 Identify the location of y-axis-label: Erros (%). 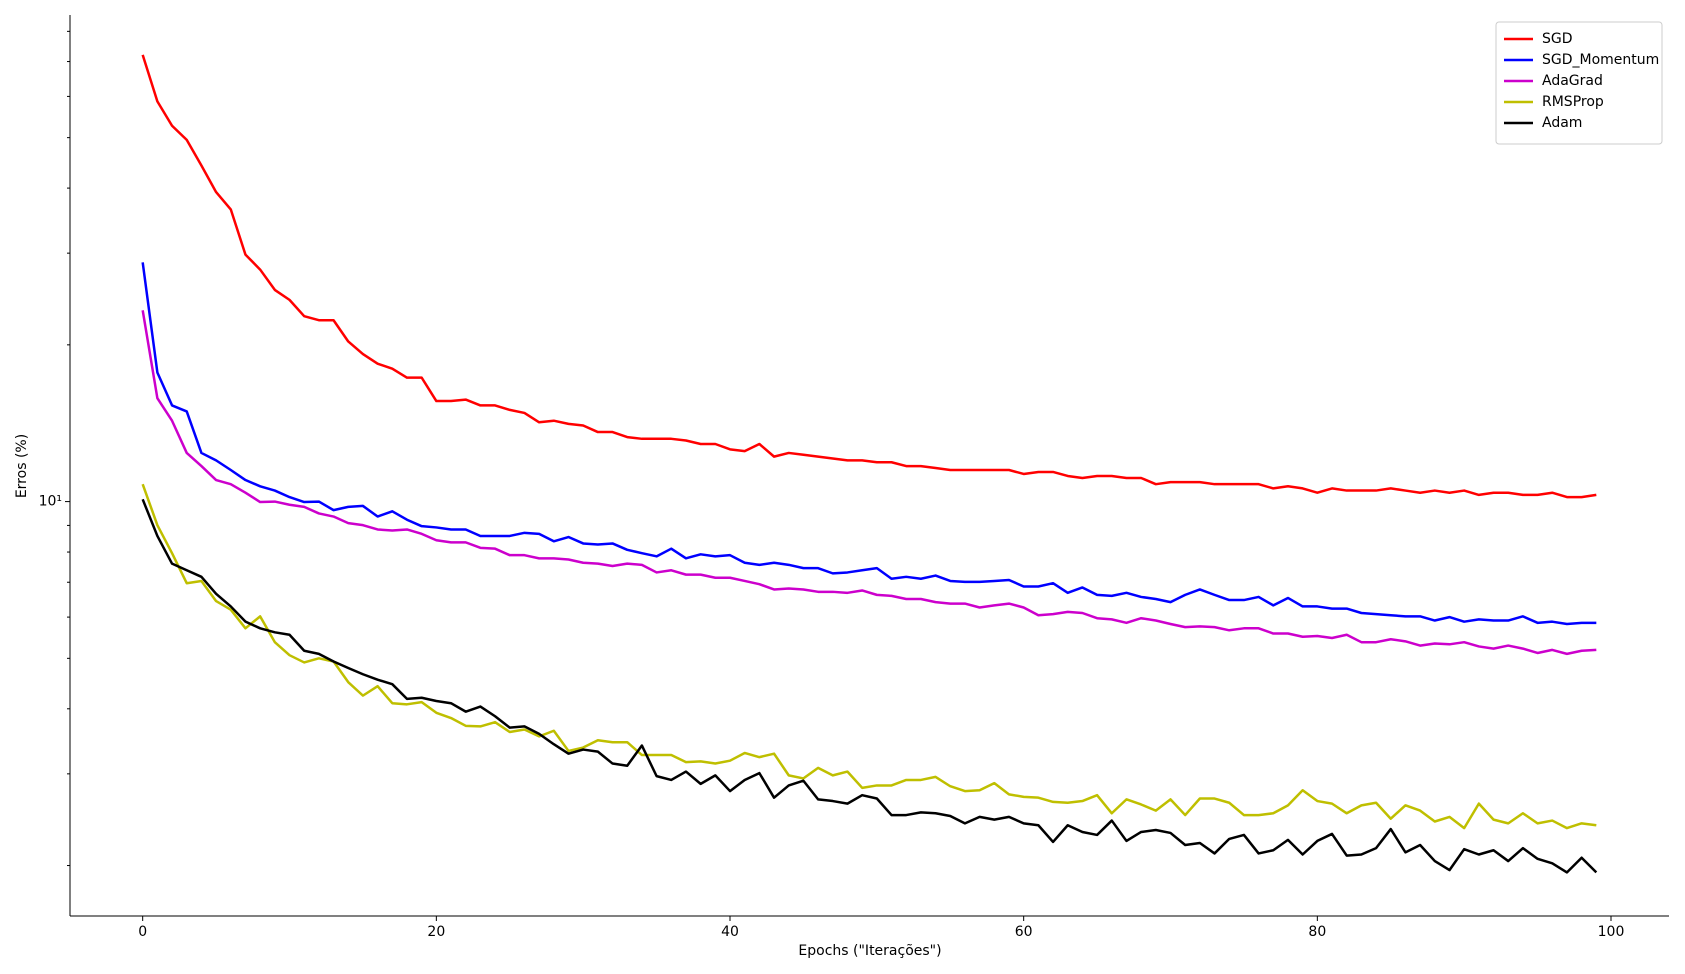
(22, 466).